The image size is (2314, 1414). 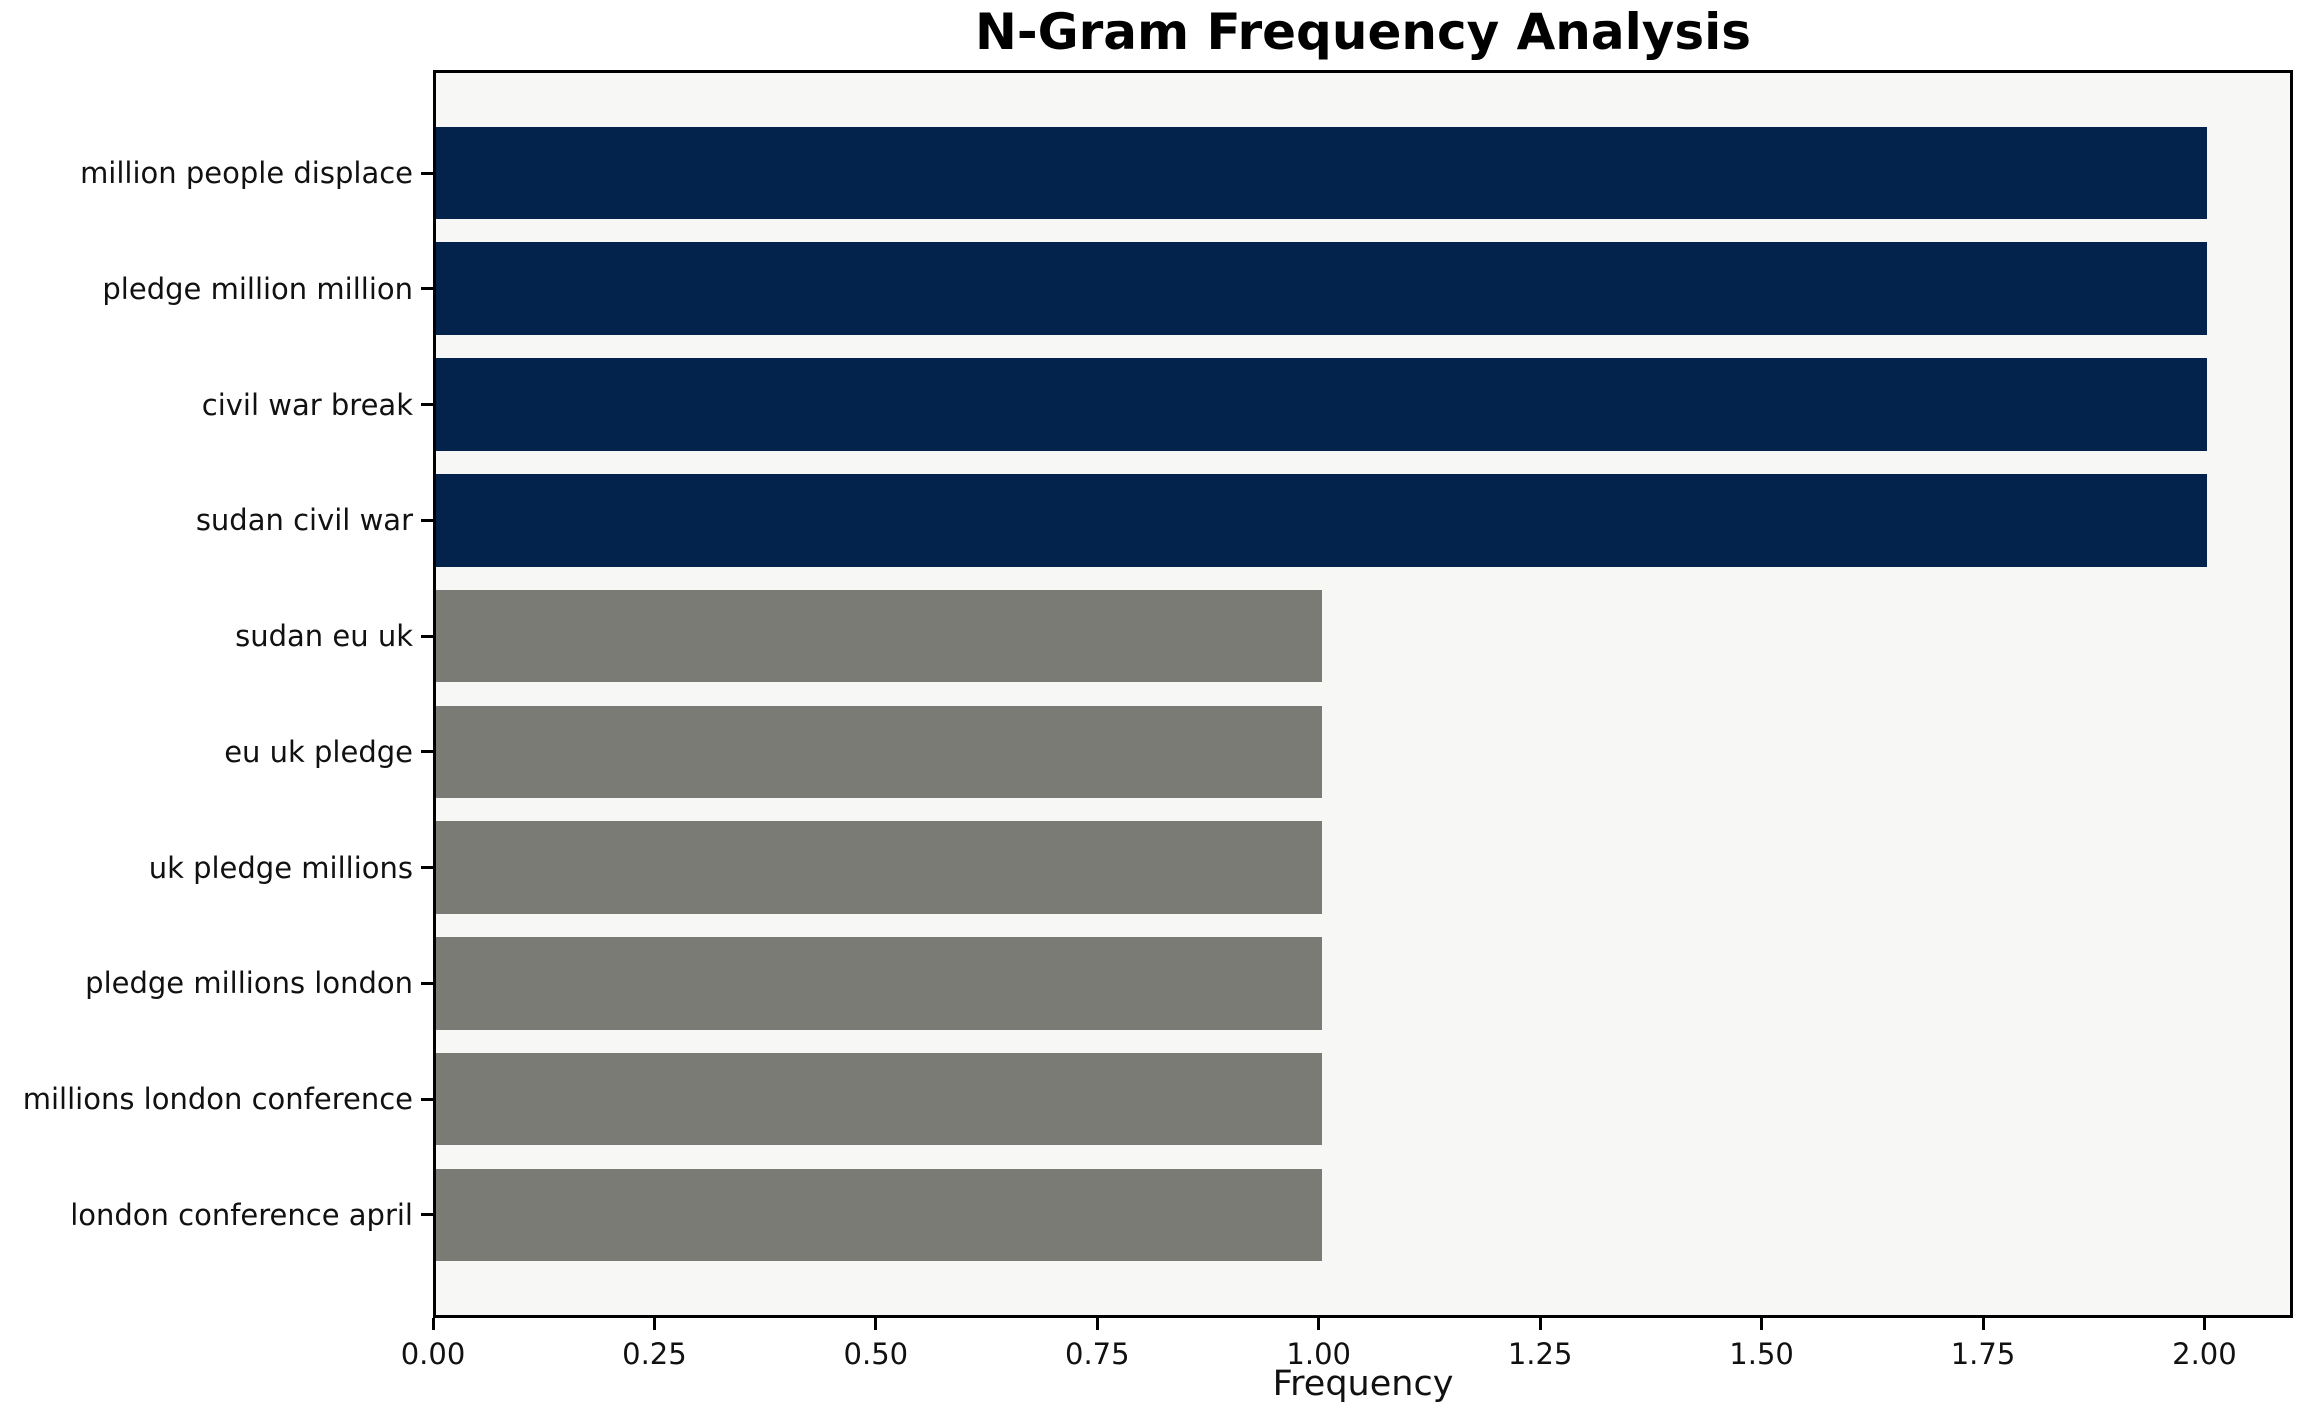 What do you see at coordinates (249, 983) in the screenshot?
I see `y-tick-label: pledge millions london` at bounding box center [249, 983].